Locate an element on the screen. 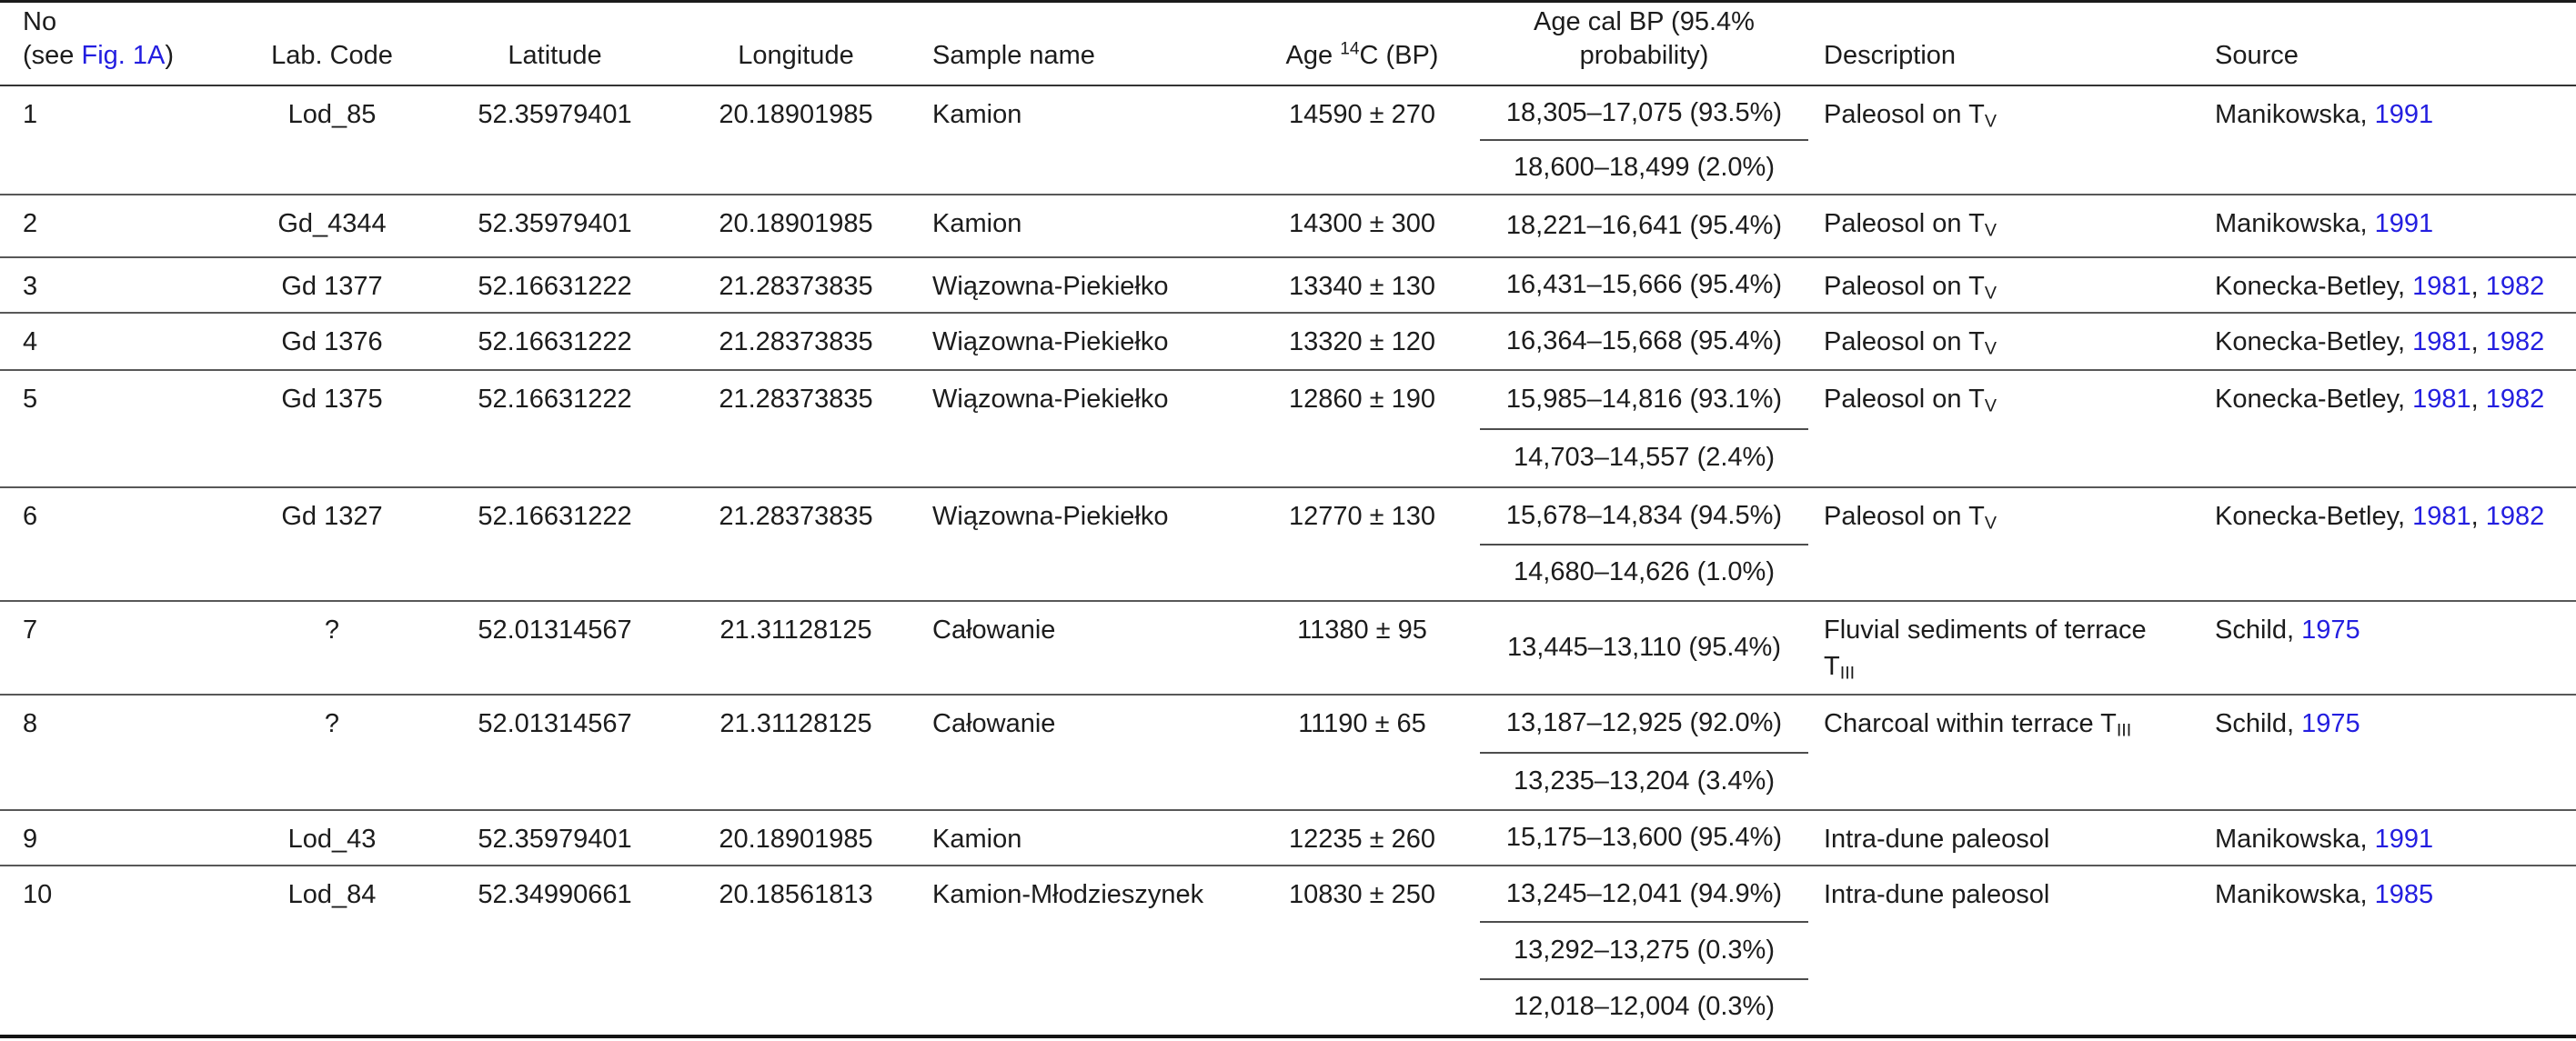  cal-range: 15,985–14,816 (93.1%) is located at coordinates (1644, 399).